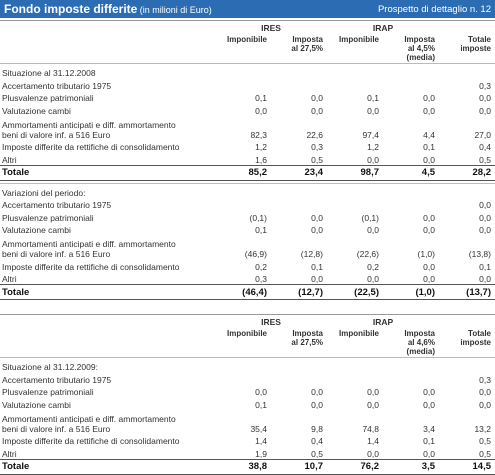 This screenshot has height=475, width=495. I want to click on section-title: Situazione al 31.12.2009:, so click(50, 367).